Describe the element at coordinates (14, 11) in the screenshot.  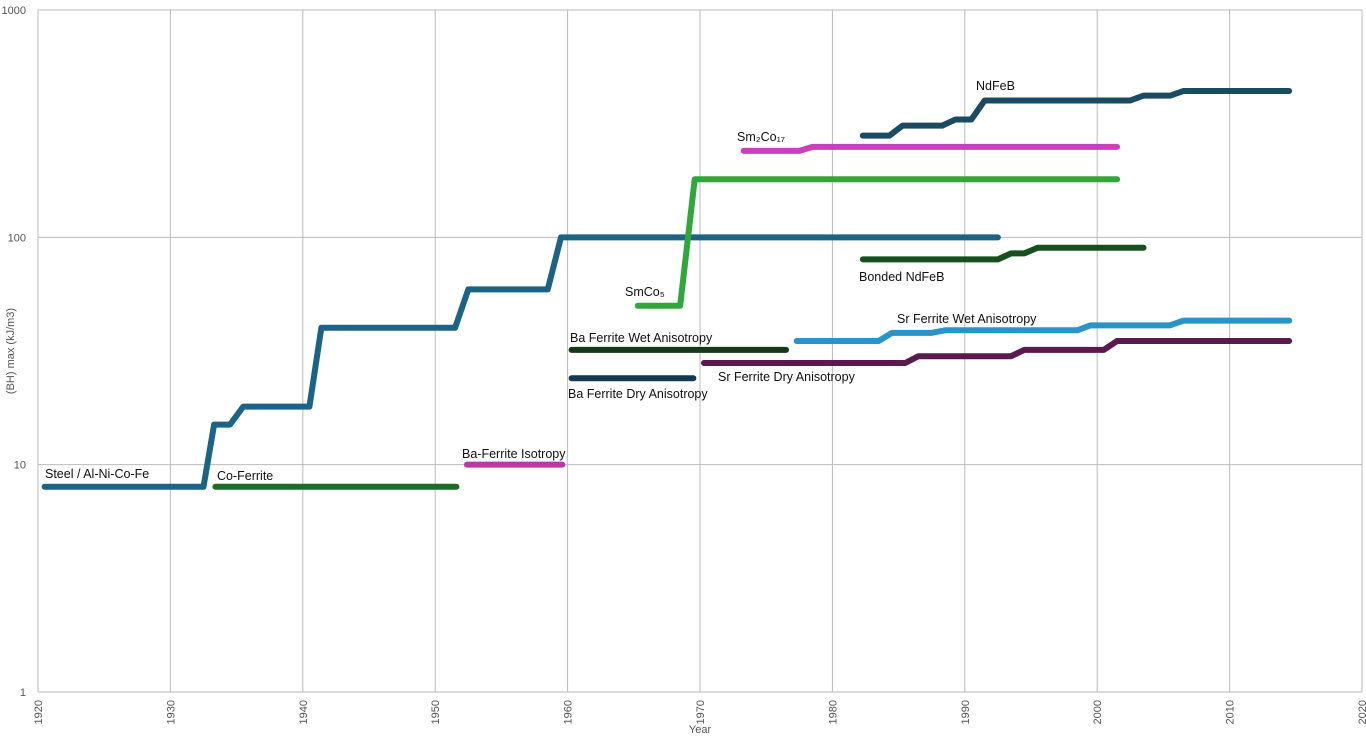
I see `y-tick-label: 1000` at that location.